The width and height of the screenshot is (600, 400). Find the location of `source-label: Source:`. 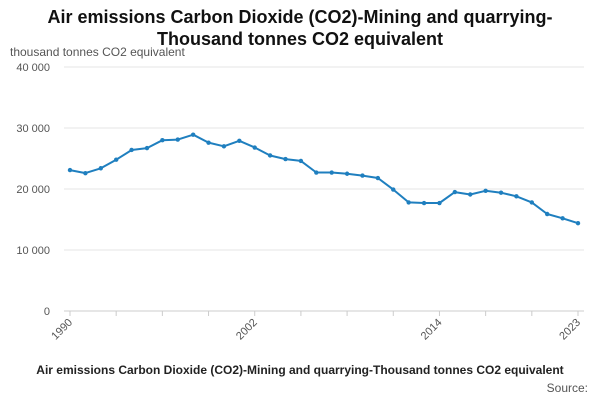

source-label: Source: is located at coordinates (567, 388).